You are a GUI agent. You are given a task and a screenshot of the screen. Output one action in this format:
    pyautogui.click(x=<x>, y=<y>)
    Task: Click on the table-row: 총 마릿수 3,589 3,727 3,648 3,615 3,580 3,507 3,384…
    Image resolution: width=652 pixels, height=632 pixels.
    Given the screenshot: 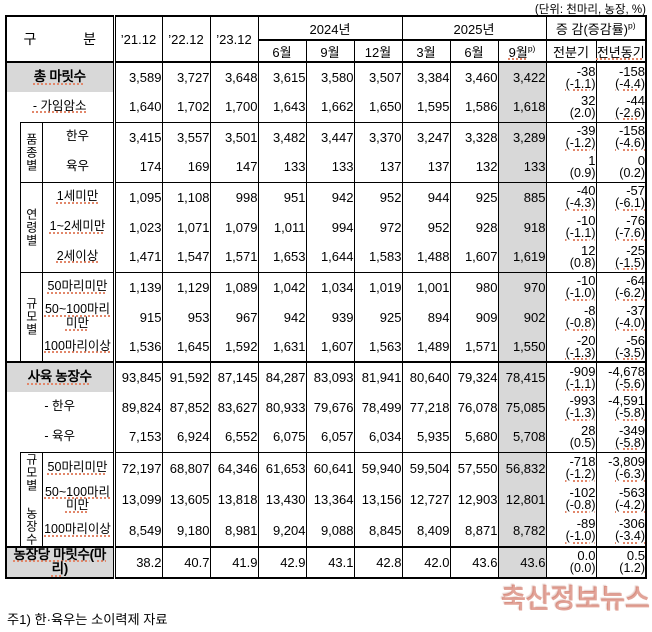 What is the action you would take?
    pyautogui.click(x=326, y=77)
    